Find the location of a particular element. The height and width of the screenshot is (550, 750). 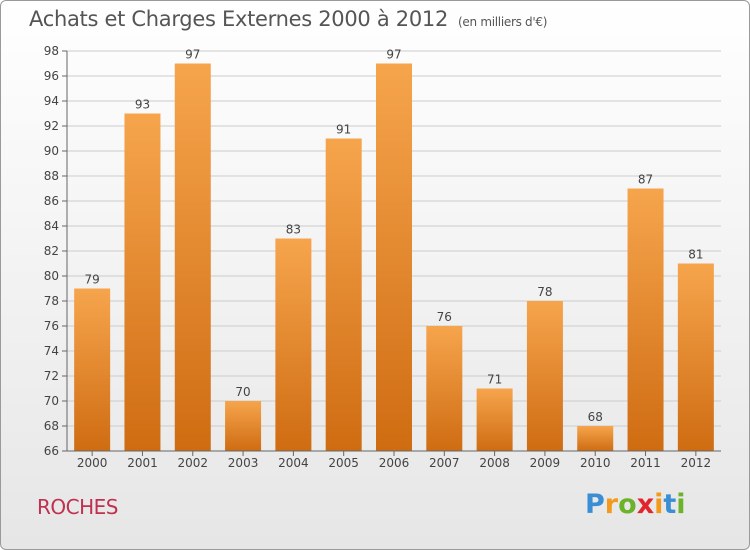

logo-letter: t is located at coordinates (670, 504).